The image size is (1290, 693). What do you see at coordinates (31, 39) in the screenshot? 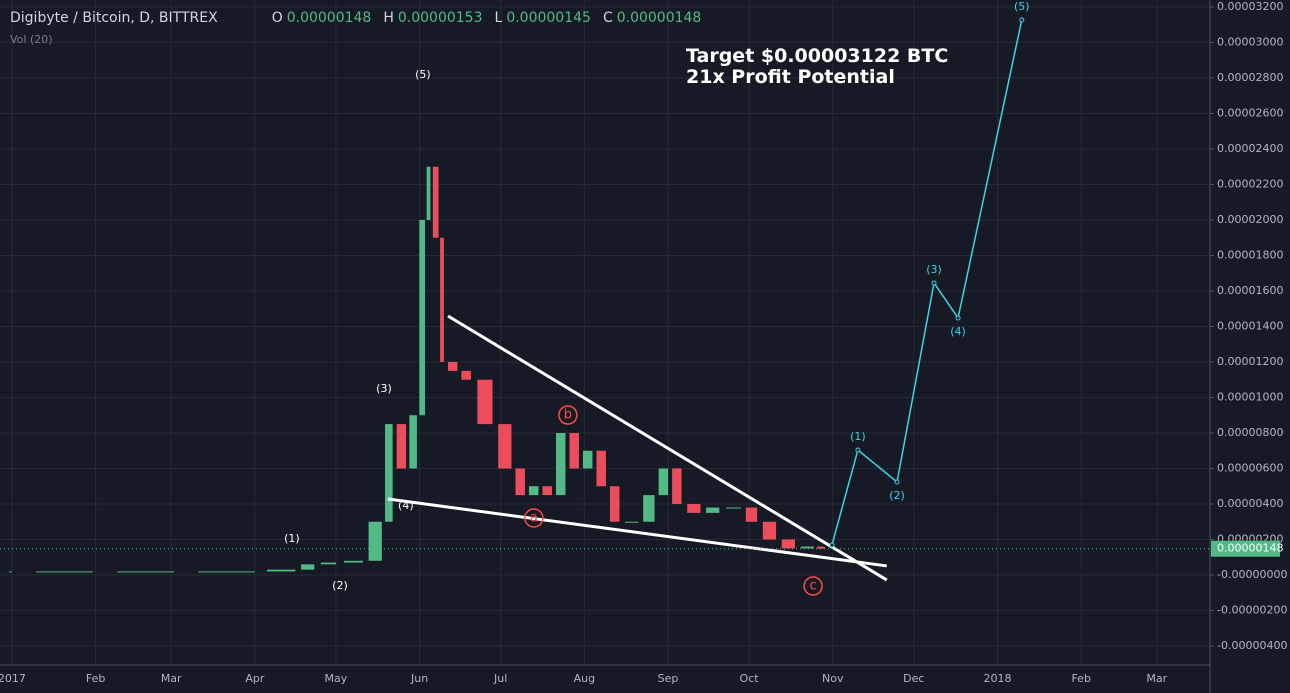
I see `volume-label: Vol (20)` at bounding box center [31, 39].